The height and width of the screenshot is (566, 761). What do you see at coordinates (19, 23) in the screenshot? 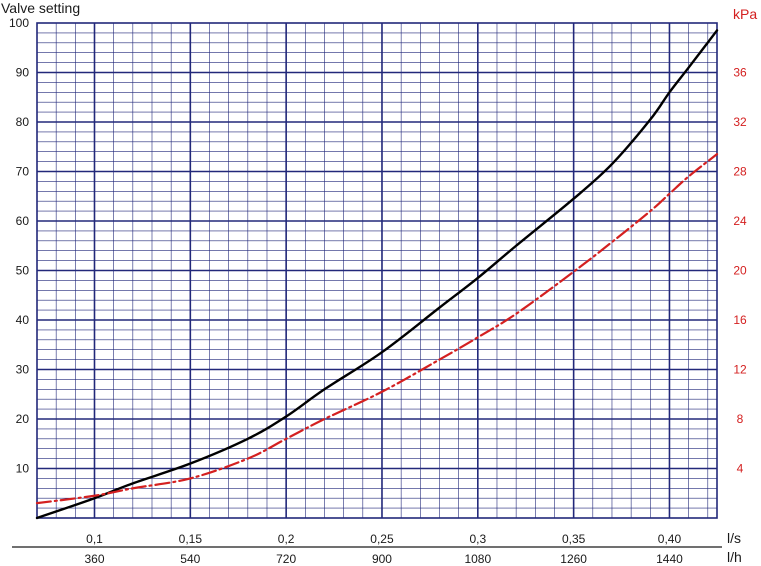
I see `left-tick-label: 100` at bounding box center [19, 23].